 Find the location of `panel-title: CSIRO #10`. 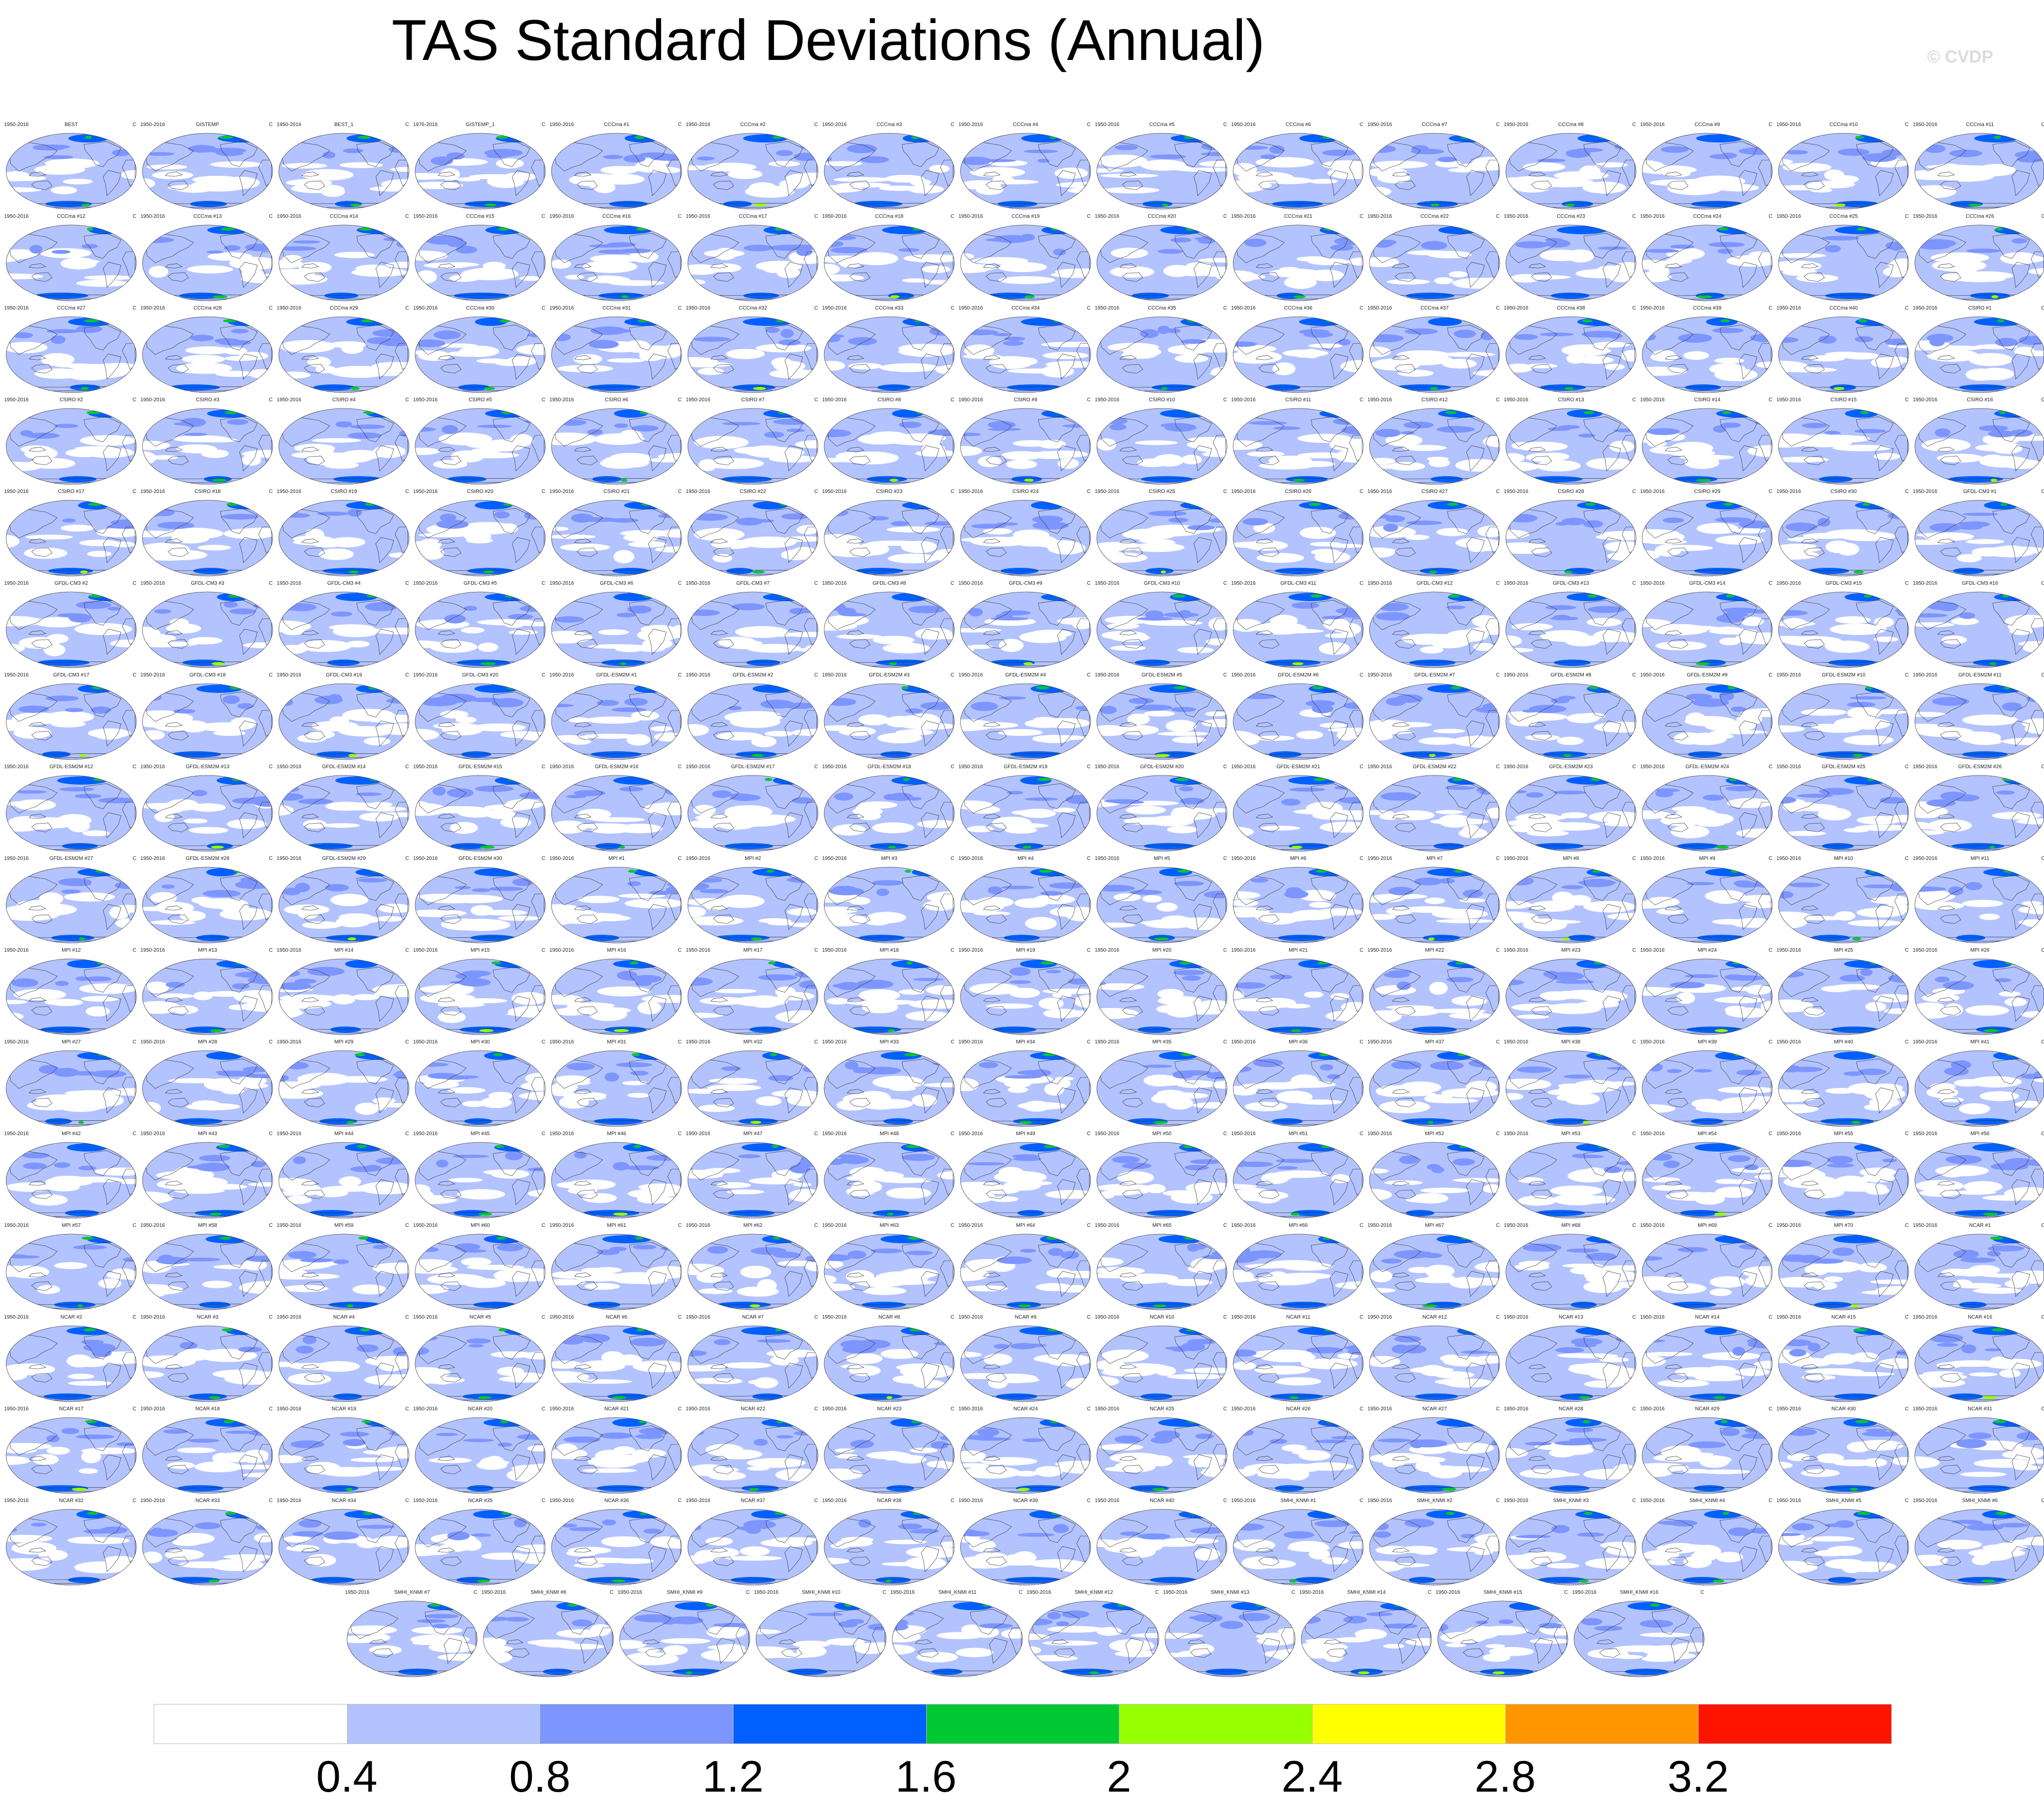

panel-title: CSIRO #10 is located at coordinates (1162, 400).